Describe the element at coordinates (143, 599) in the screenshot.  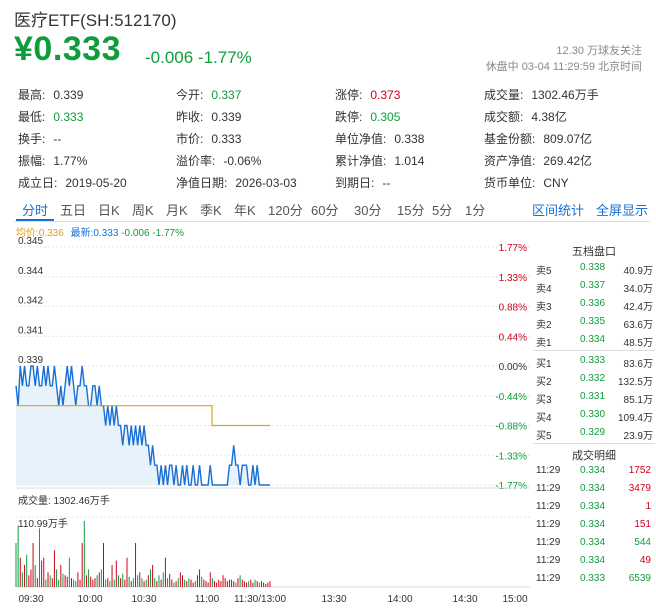
I see `time-tick-label: 10:30` at that location.